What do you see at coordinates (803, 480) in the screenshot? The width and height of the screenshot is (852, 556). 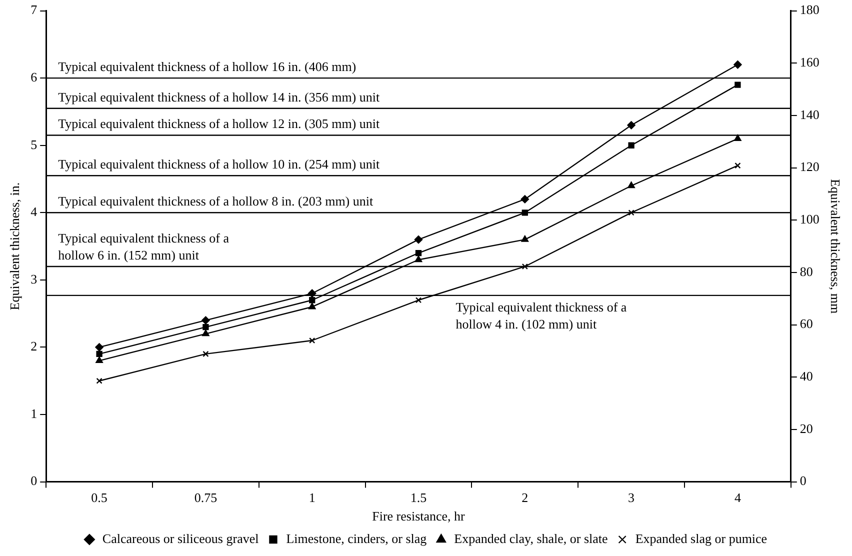 I see `y2-tick-label: 0` at bounding box center [803, 480].